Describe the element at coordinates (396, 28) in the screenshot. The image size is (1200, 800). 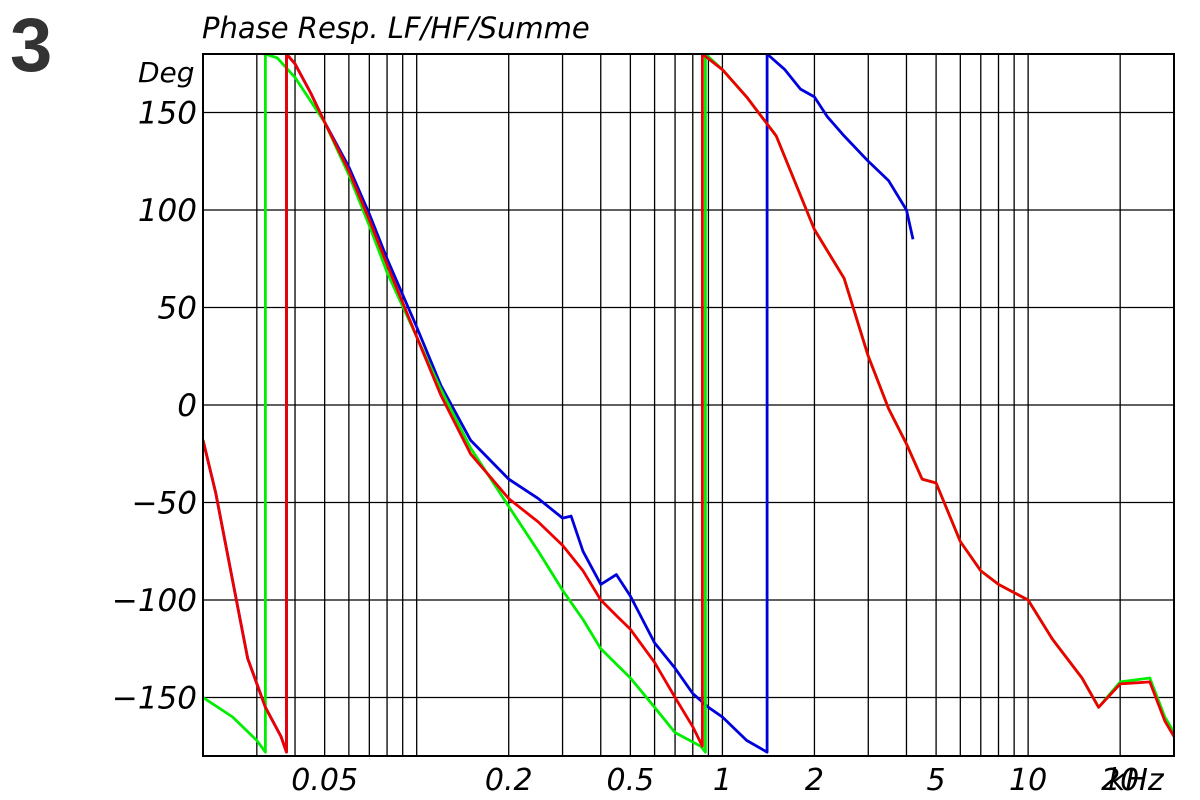
I see `chart-title: Phase Resp. LF/HF/Summe` at that location.